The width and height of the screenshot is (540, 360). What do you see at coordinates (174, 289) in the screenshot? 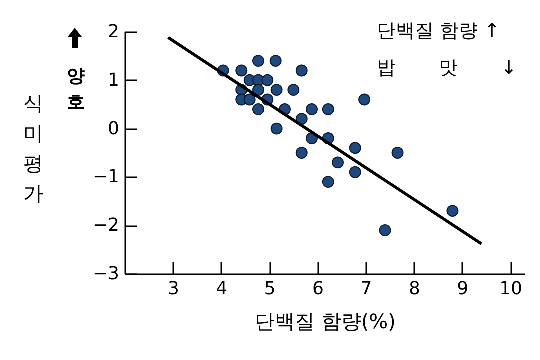
I see `x-tick-label: 3` at bounding box center [174, 289].